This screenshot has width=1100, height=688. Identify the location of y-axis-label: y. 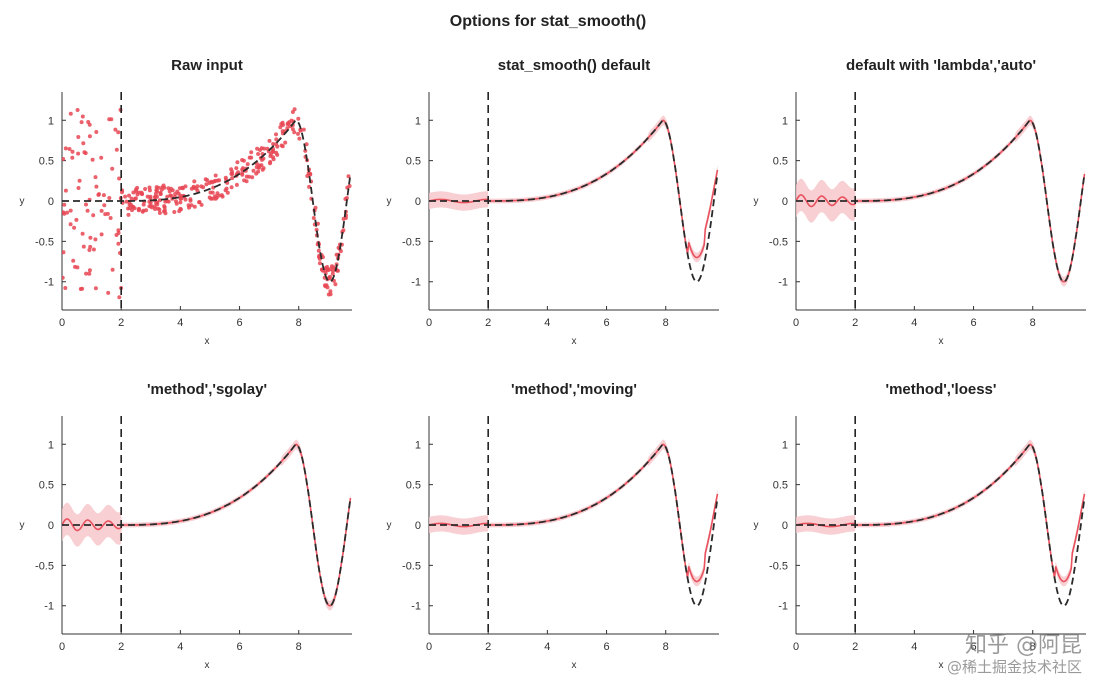
(389, 525).